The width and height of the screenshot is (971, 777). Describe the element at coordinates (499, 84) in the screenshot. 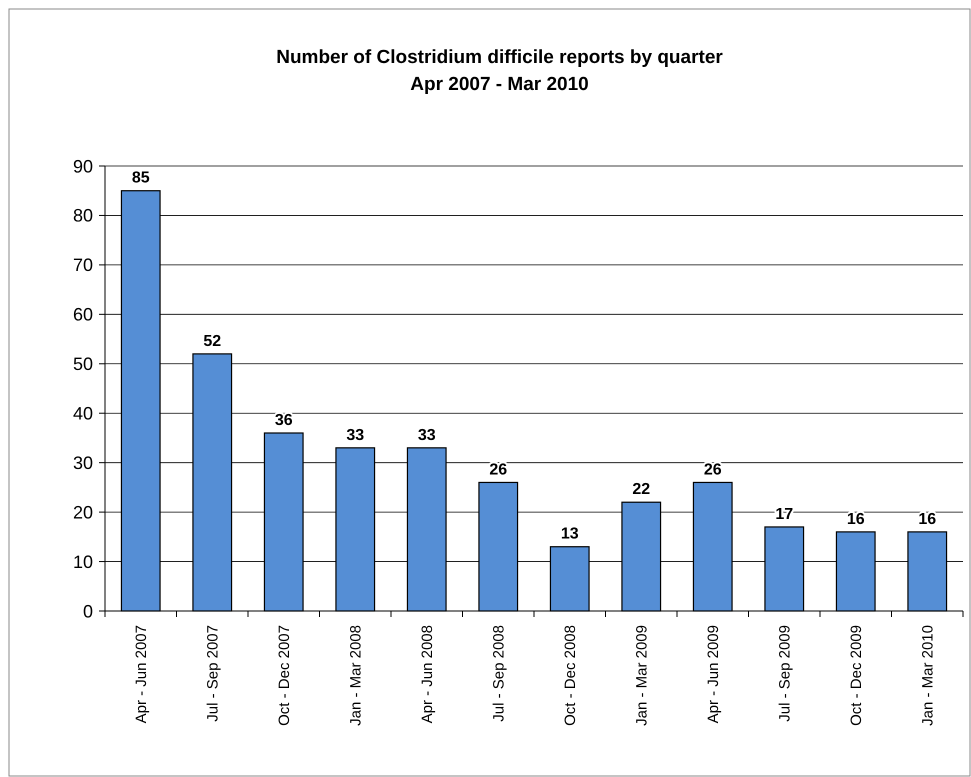

I see `chart-subtitle: Apr 2007 - Mar 2010` at that location.